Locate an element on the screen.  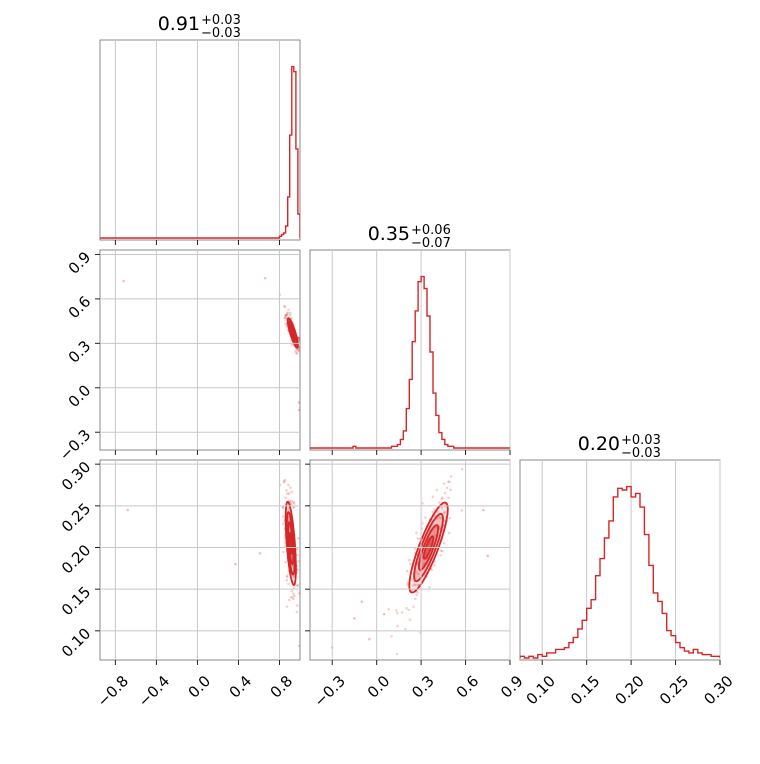
title-value-3: 0.20 is located at coordinates (599, 444).